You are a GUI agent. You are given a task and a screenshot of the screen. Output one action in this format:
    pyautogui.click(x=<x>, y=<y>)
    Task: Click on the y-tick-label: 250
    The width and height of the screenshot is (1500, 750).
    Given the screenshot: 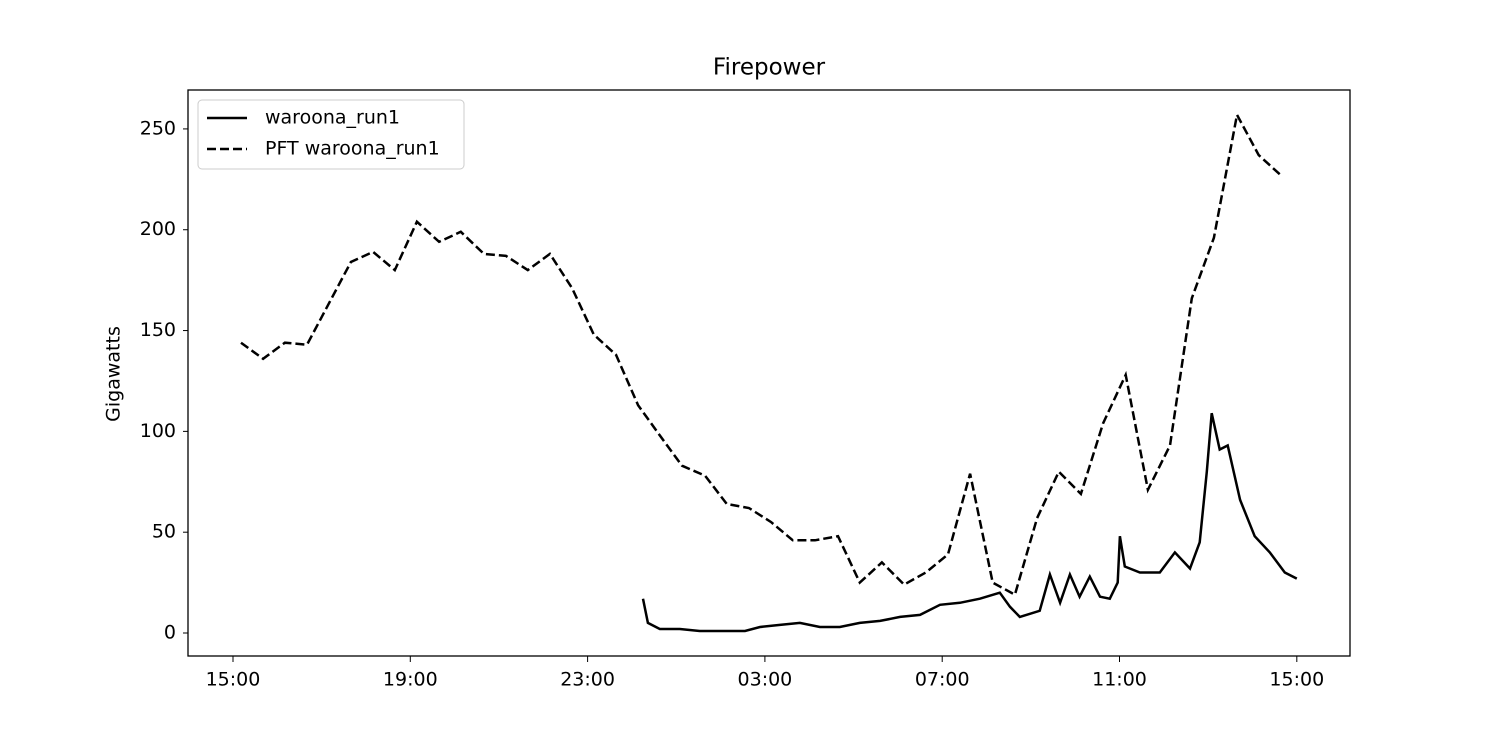 What is the action you would take?
    pyautogui.click(x=158, y=128)
    